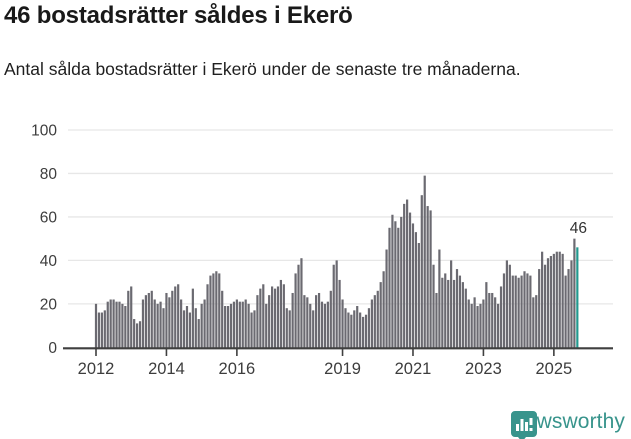  What do you see at coordinates (166, 369) in the screenshot?
I see `x-tick-label: 2014` at bounding box center [166, 369].